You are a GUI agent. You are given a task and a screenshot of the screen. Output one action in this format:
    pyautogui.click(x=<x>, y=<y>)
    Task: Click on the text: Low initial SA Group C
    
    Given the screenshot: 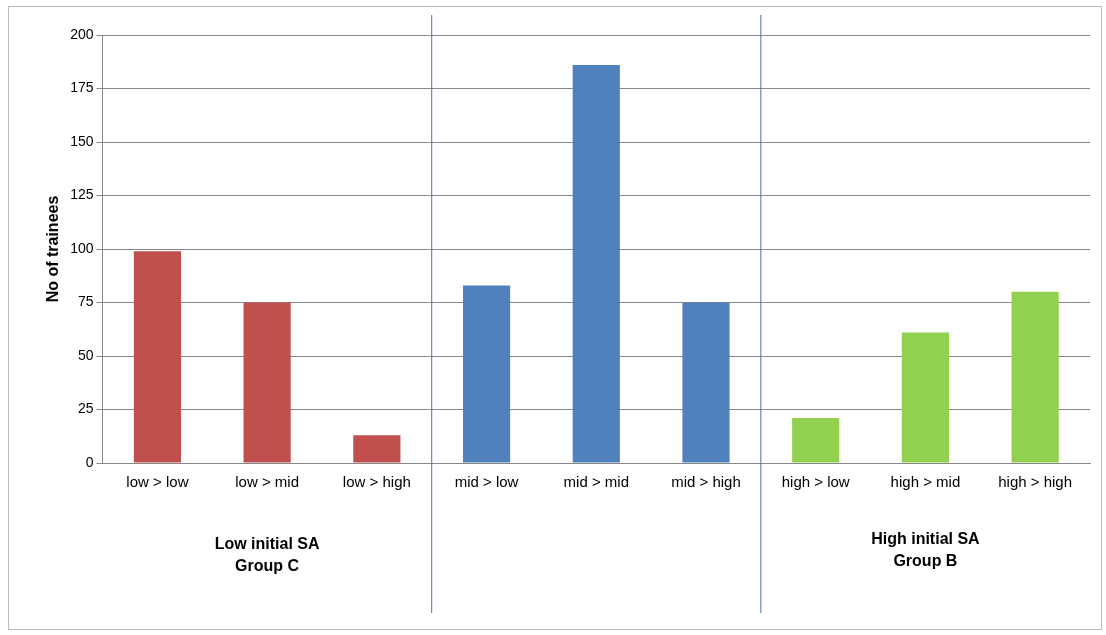 What is the action you would take?
    pyautogui.click(x=267, y=555)
    